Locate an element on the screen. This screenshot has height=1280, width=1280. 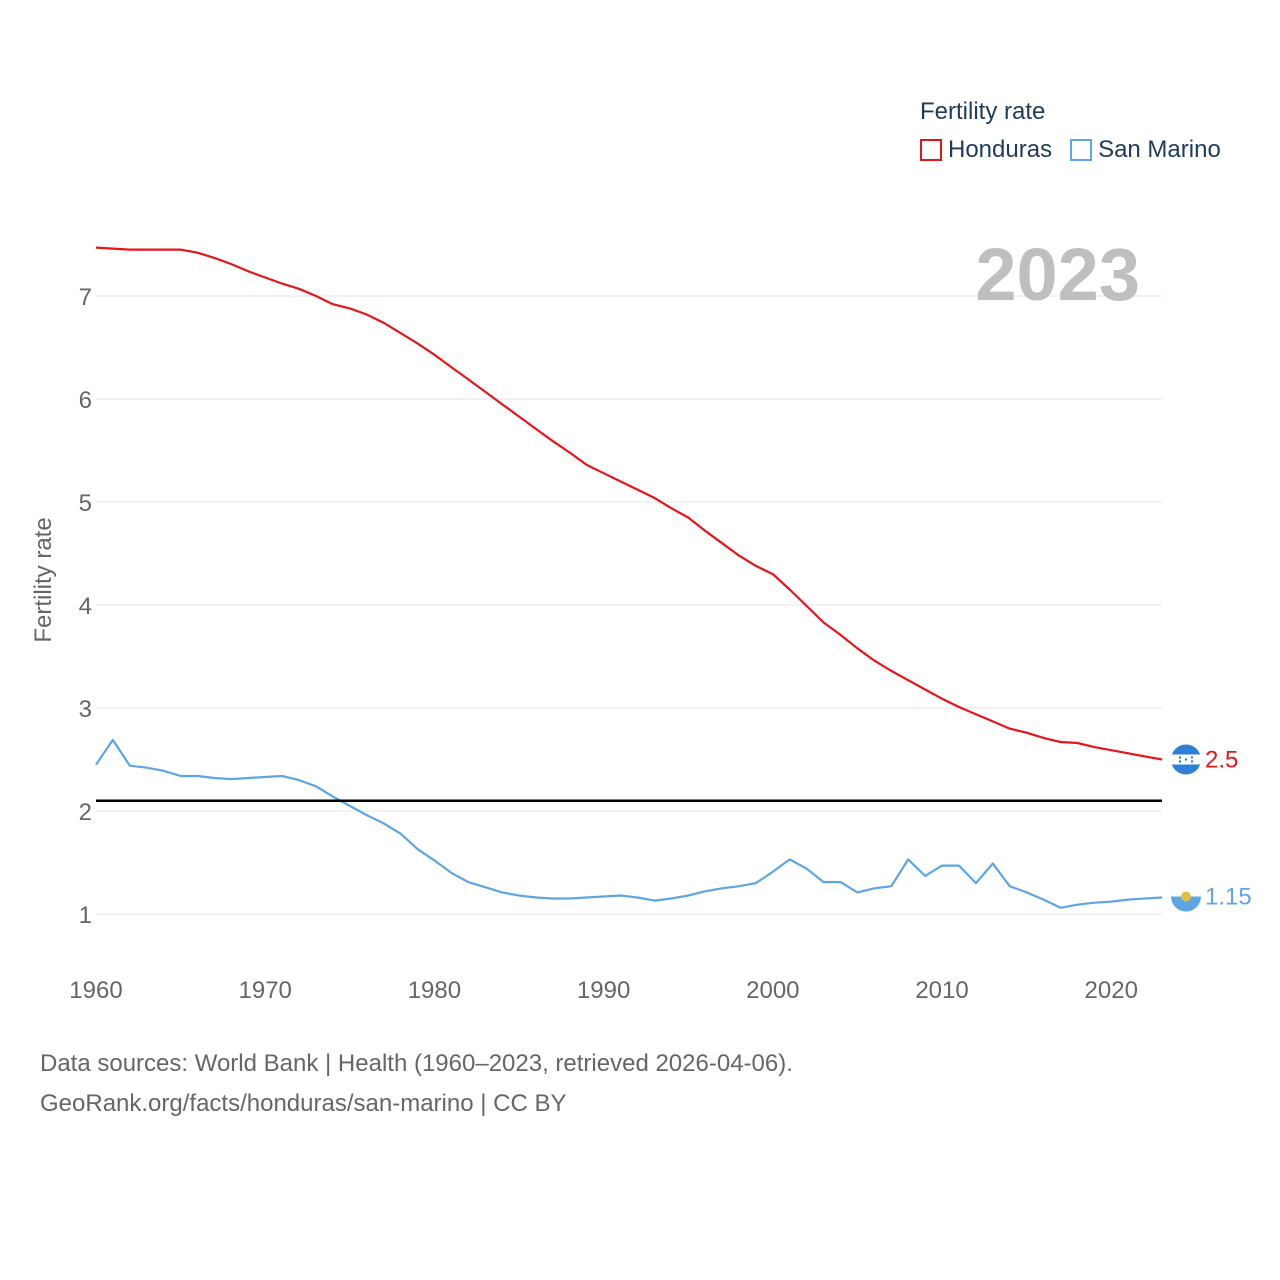
y-tick-7: 7 is located at coordinates (85, 297).